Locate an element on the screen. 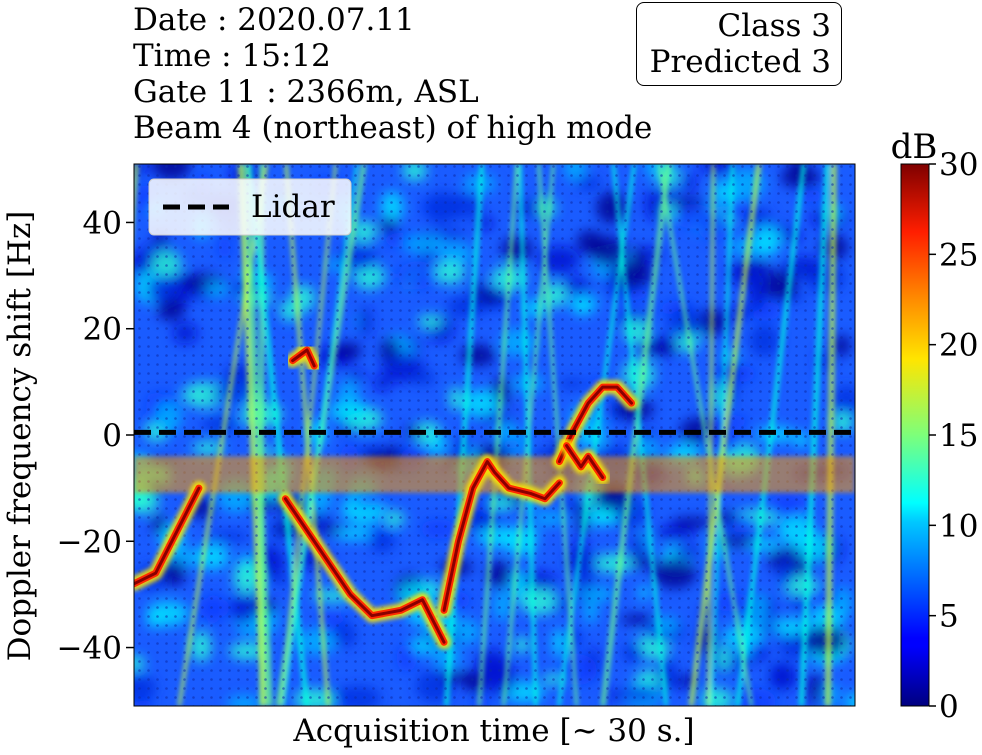 The width and height of the screenshot is (982, 755). x-axis-label: Acquisition time [~ 30 s.] is located at coordinates (493, 731).